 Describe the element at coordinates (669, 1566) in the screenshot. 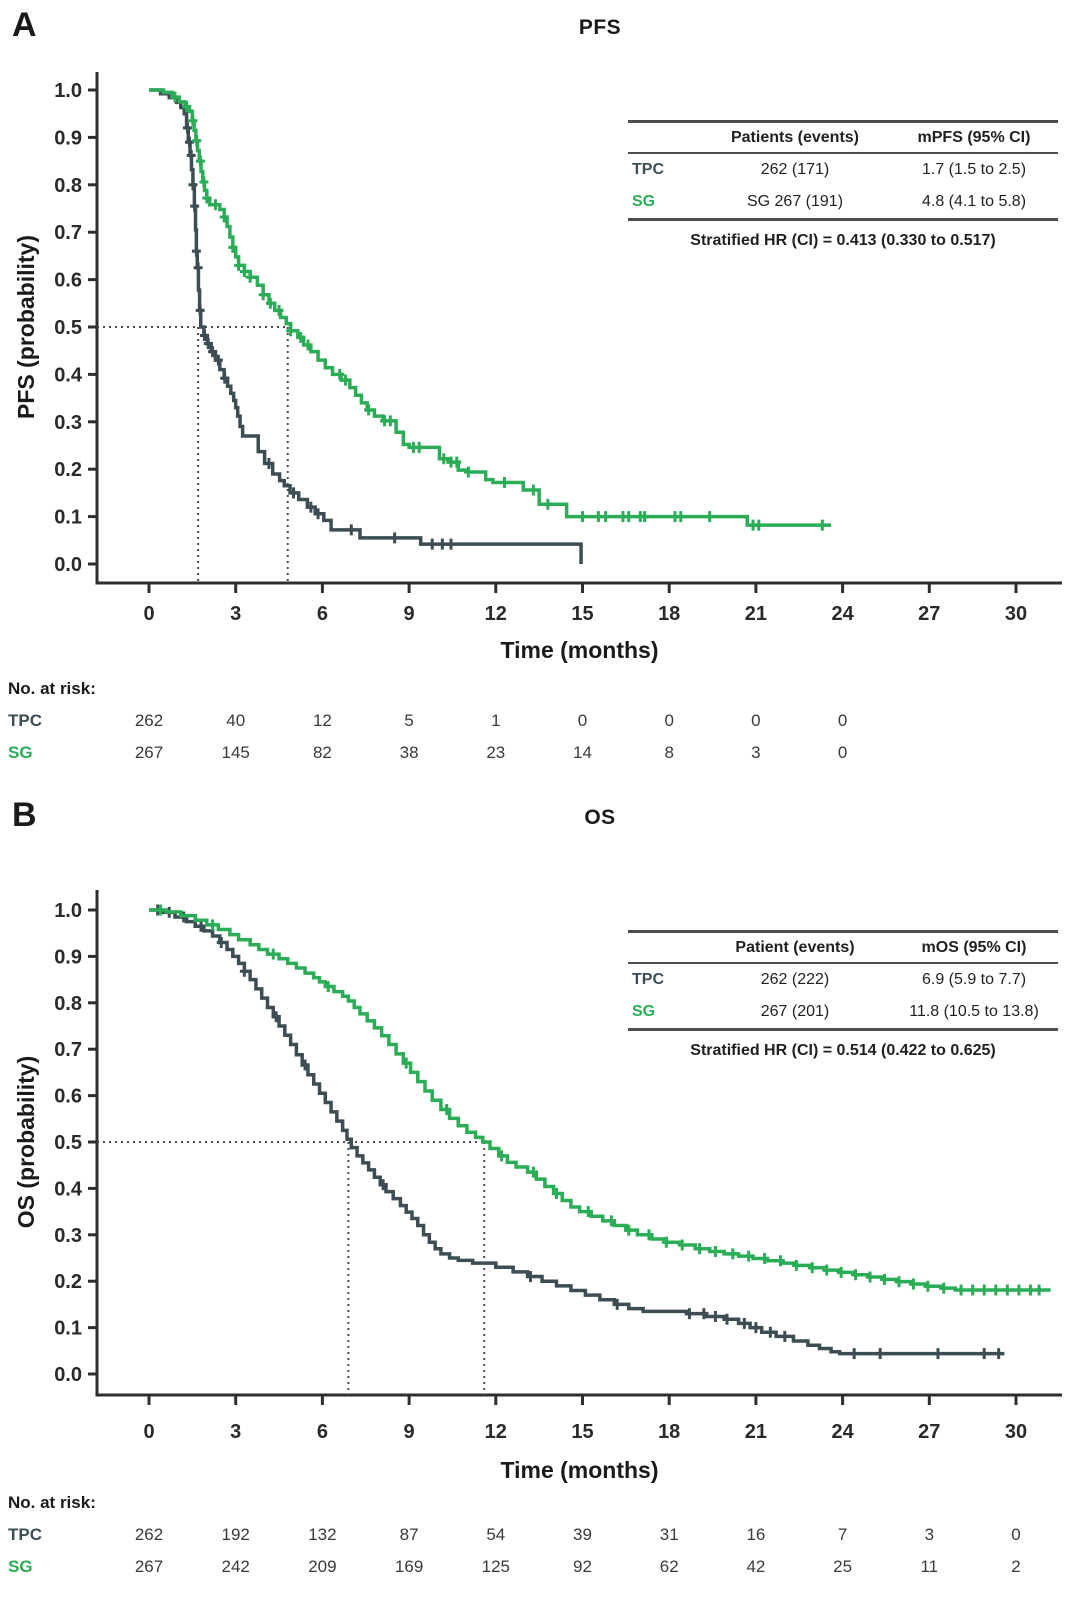

I see `risk-count: 62` at that location.